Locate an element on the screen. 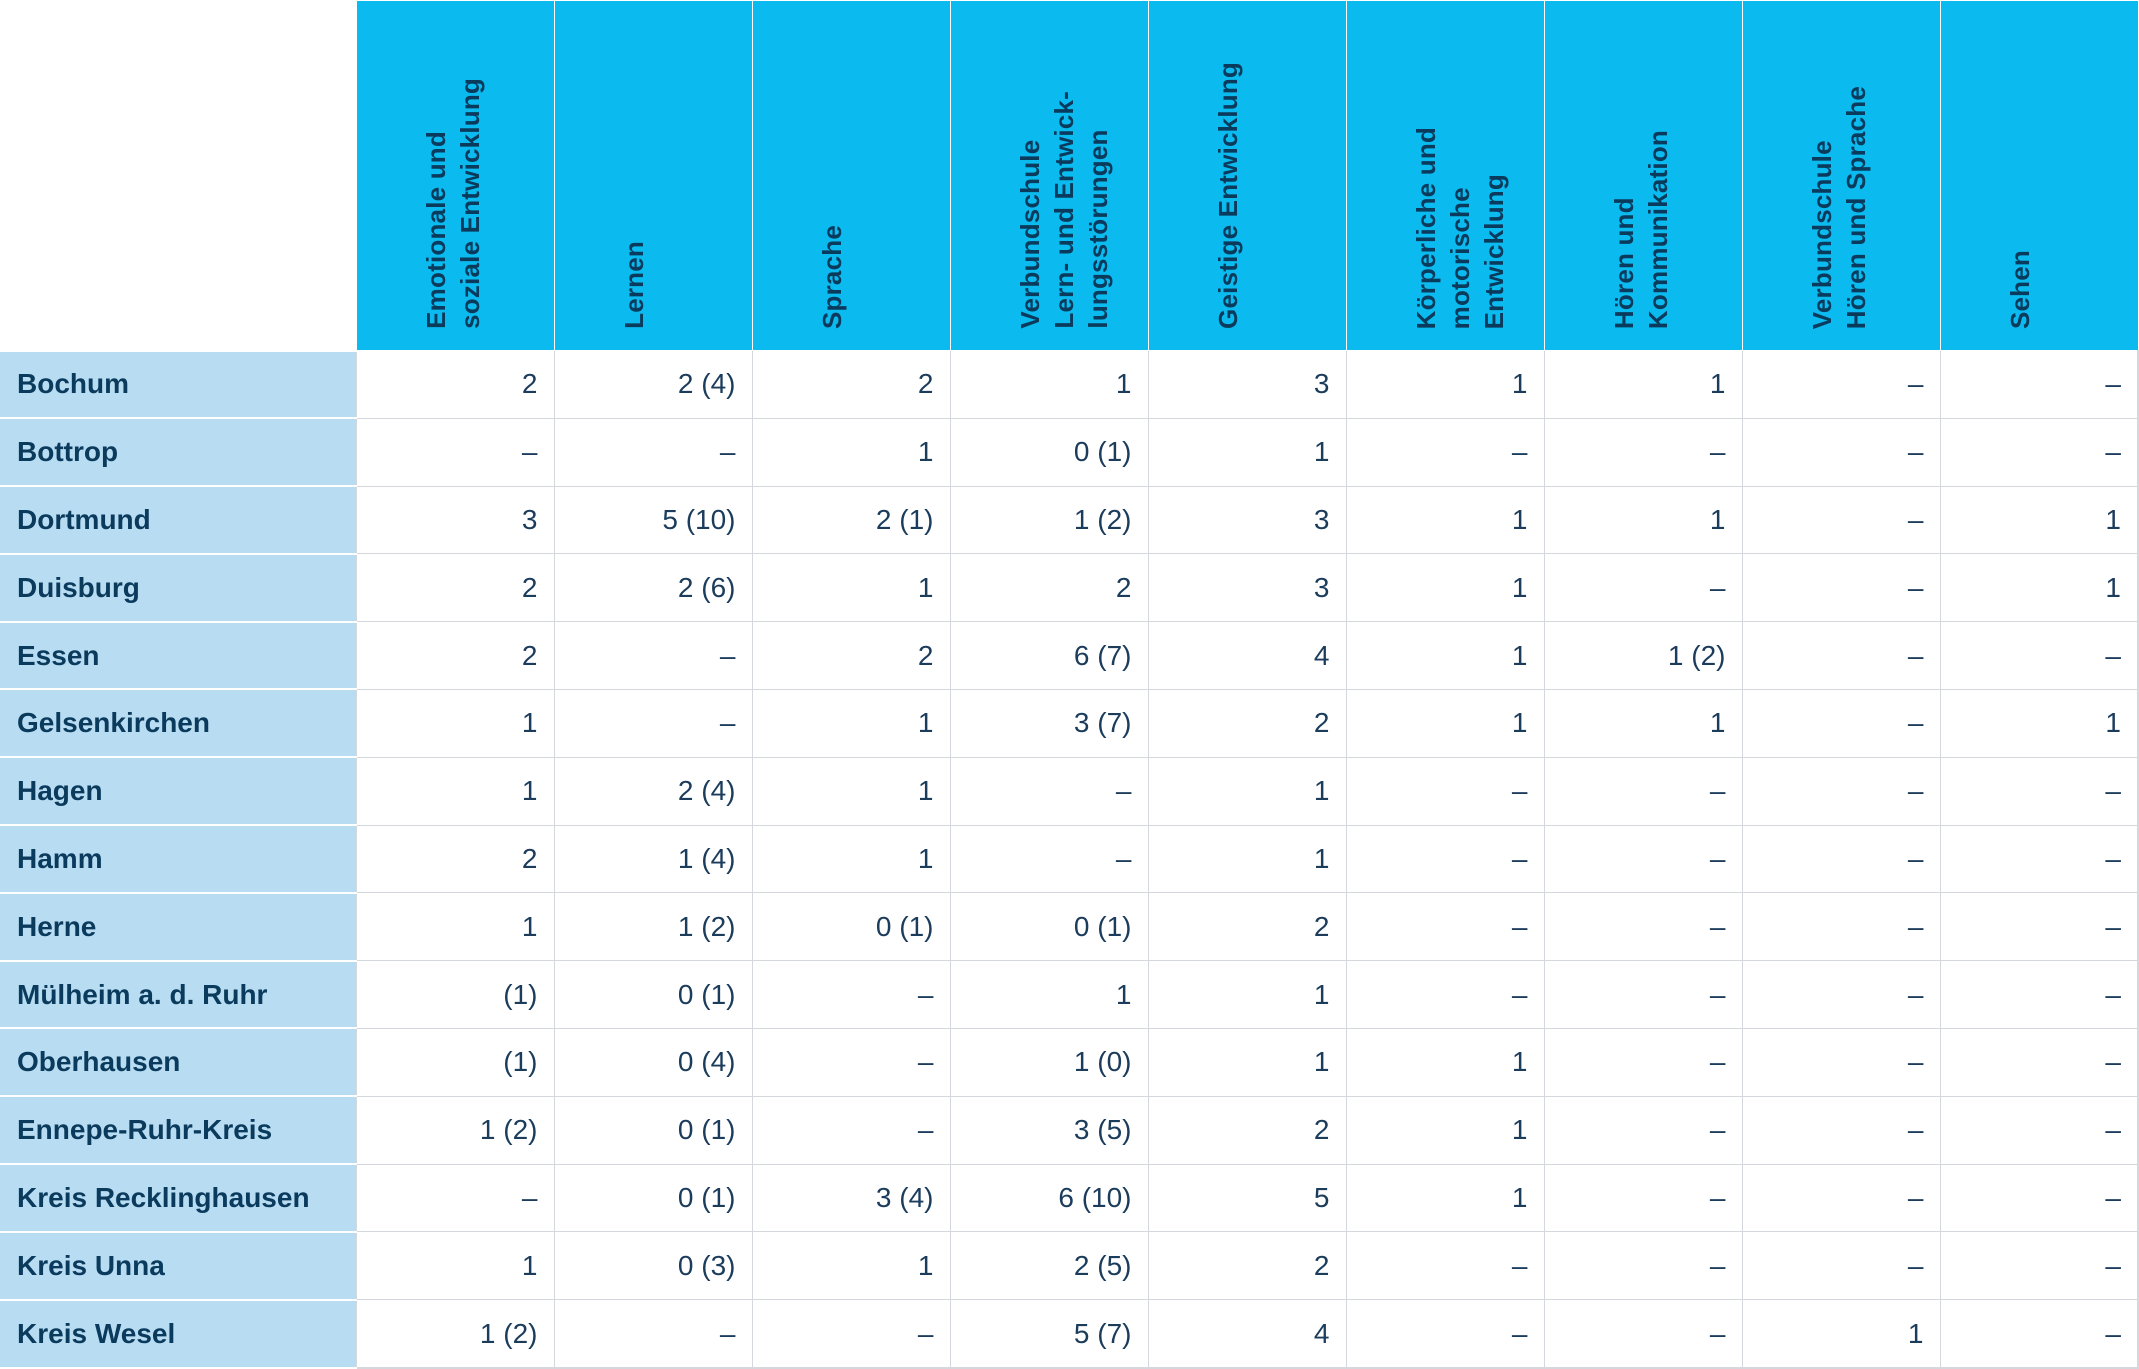 This screenshot has height=1369, width=2139. table-row: Bochum 2 2 (4) 2 1 3 1 1– – is located at coordinates (1069, 384).